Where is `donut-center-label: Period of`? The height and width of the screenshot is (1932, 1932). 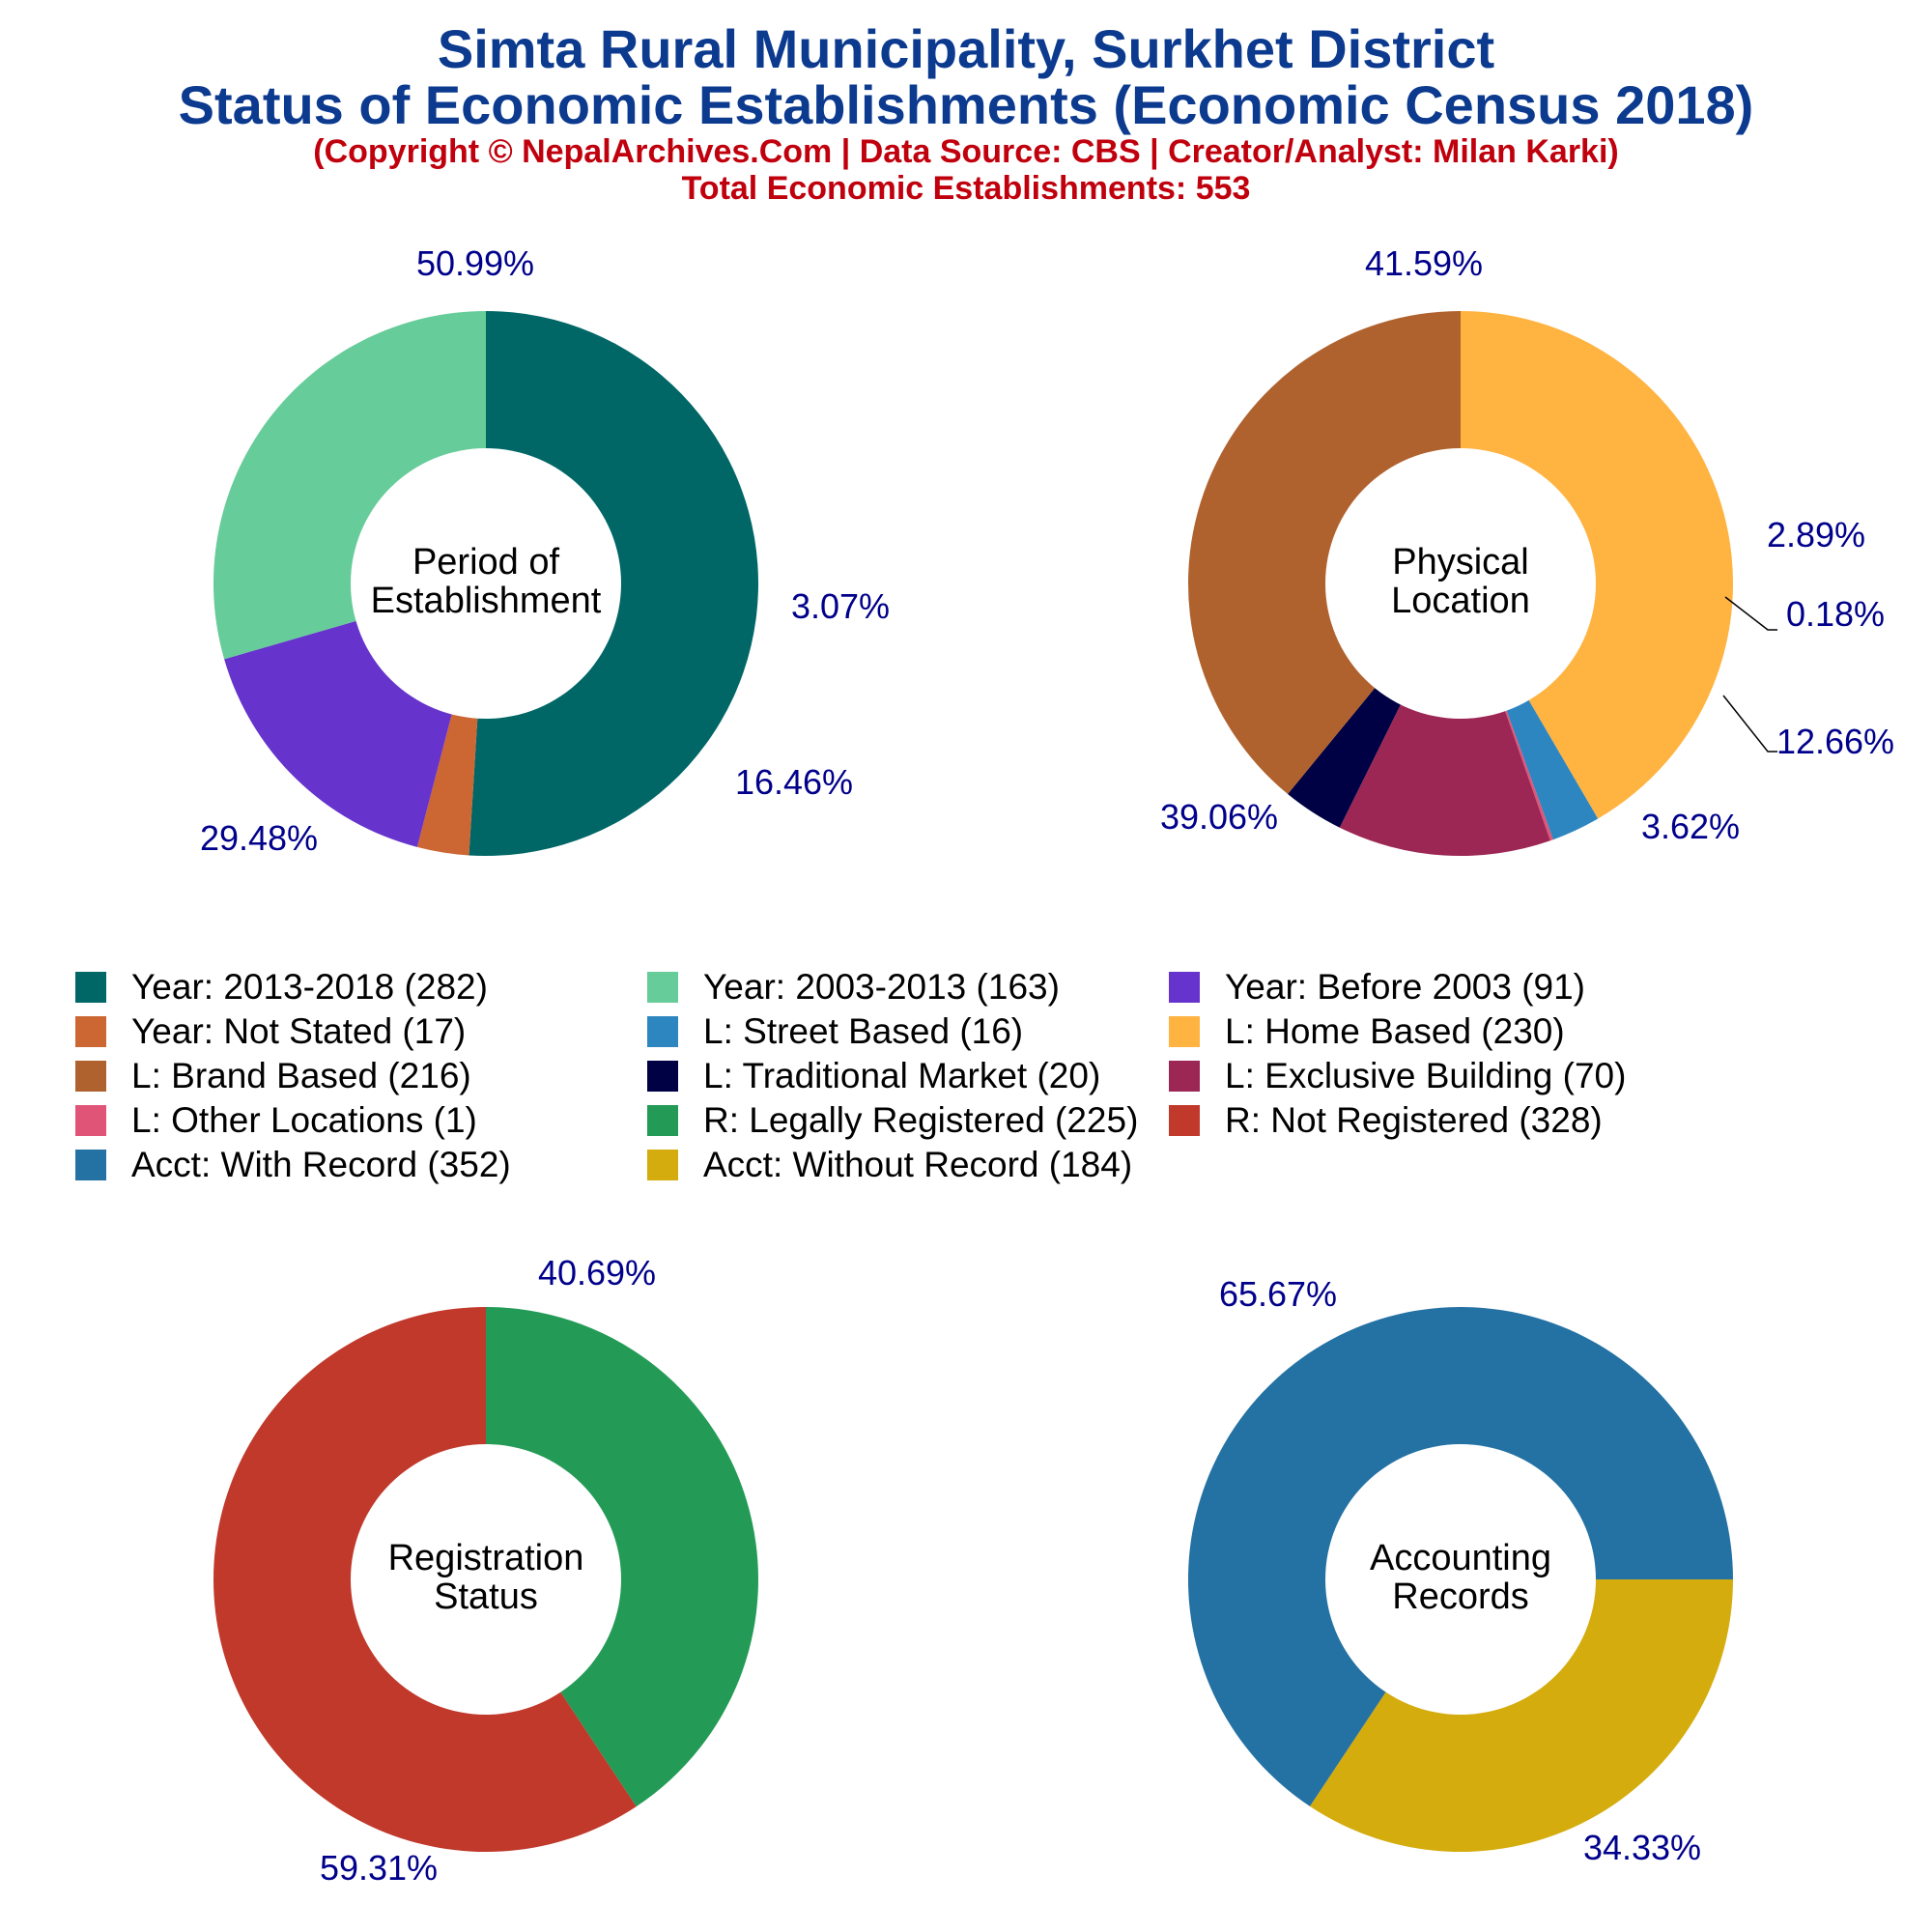 donut-center-label: Period of is located at coordinates (486, 562).